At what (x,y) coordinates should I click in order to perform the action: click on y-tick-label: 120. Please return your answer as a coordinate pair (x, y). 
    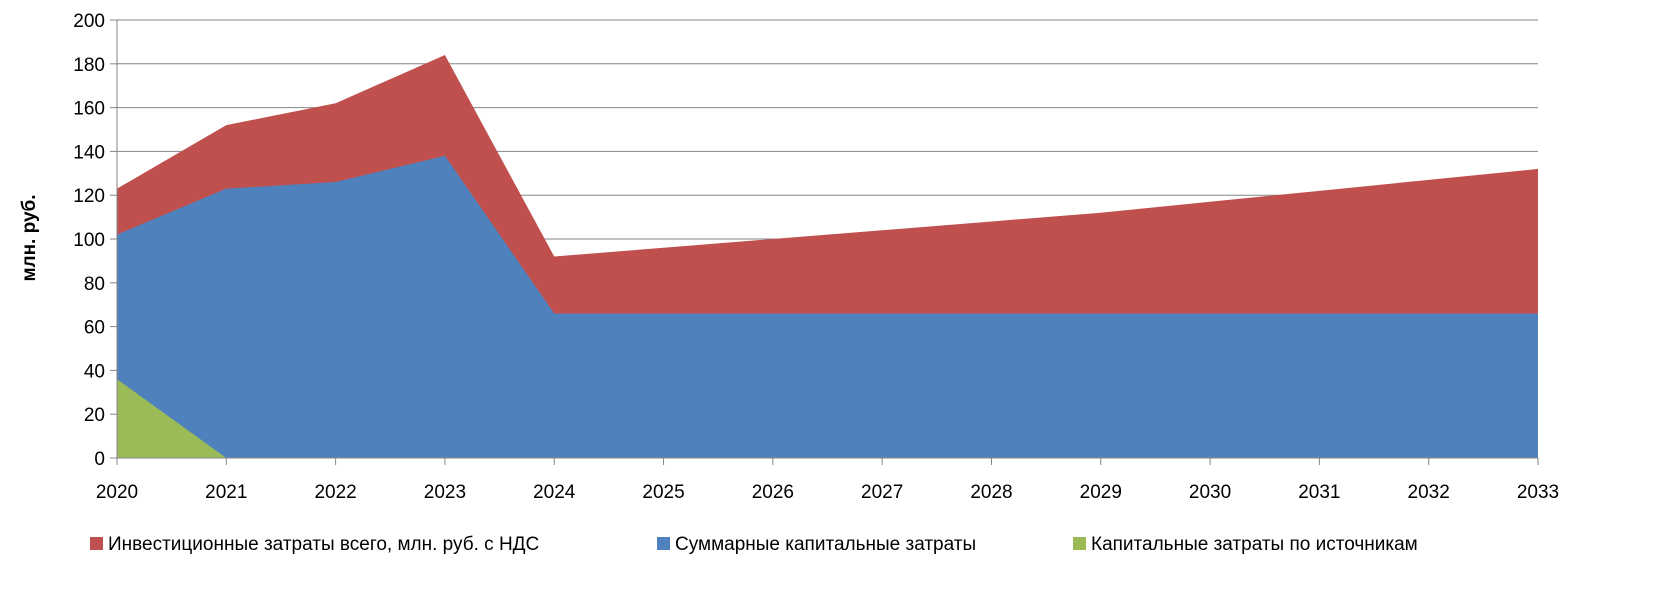
    Looking at the image, I should click on (89, 196).